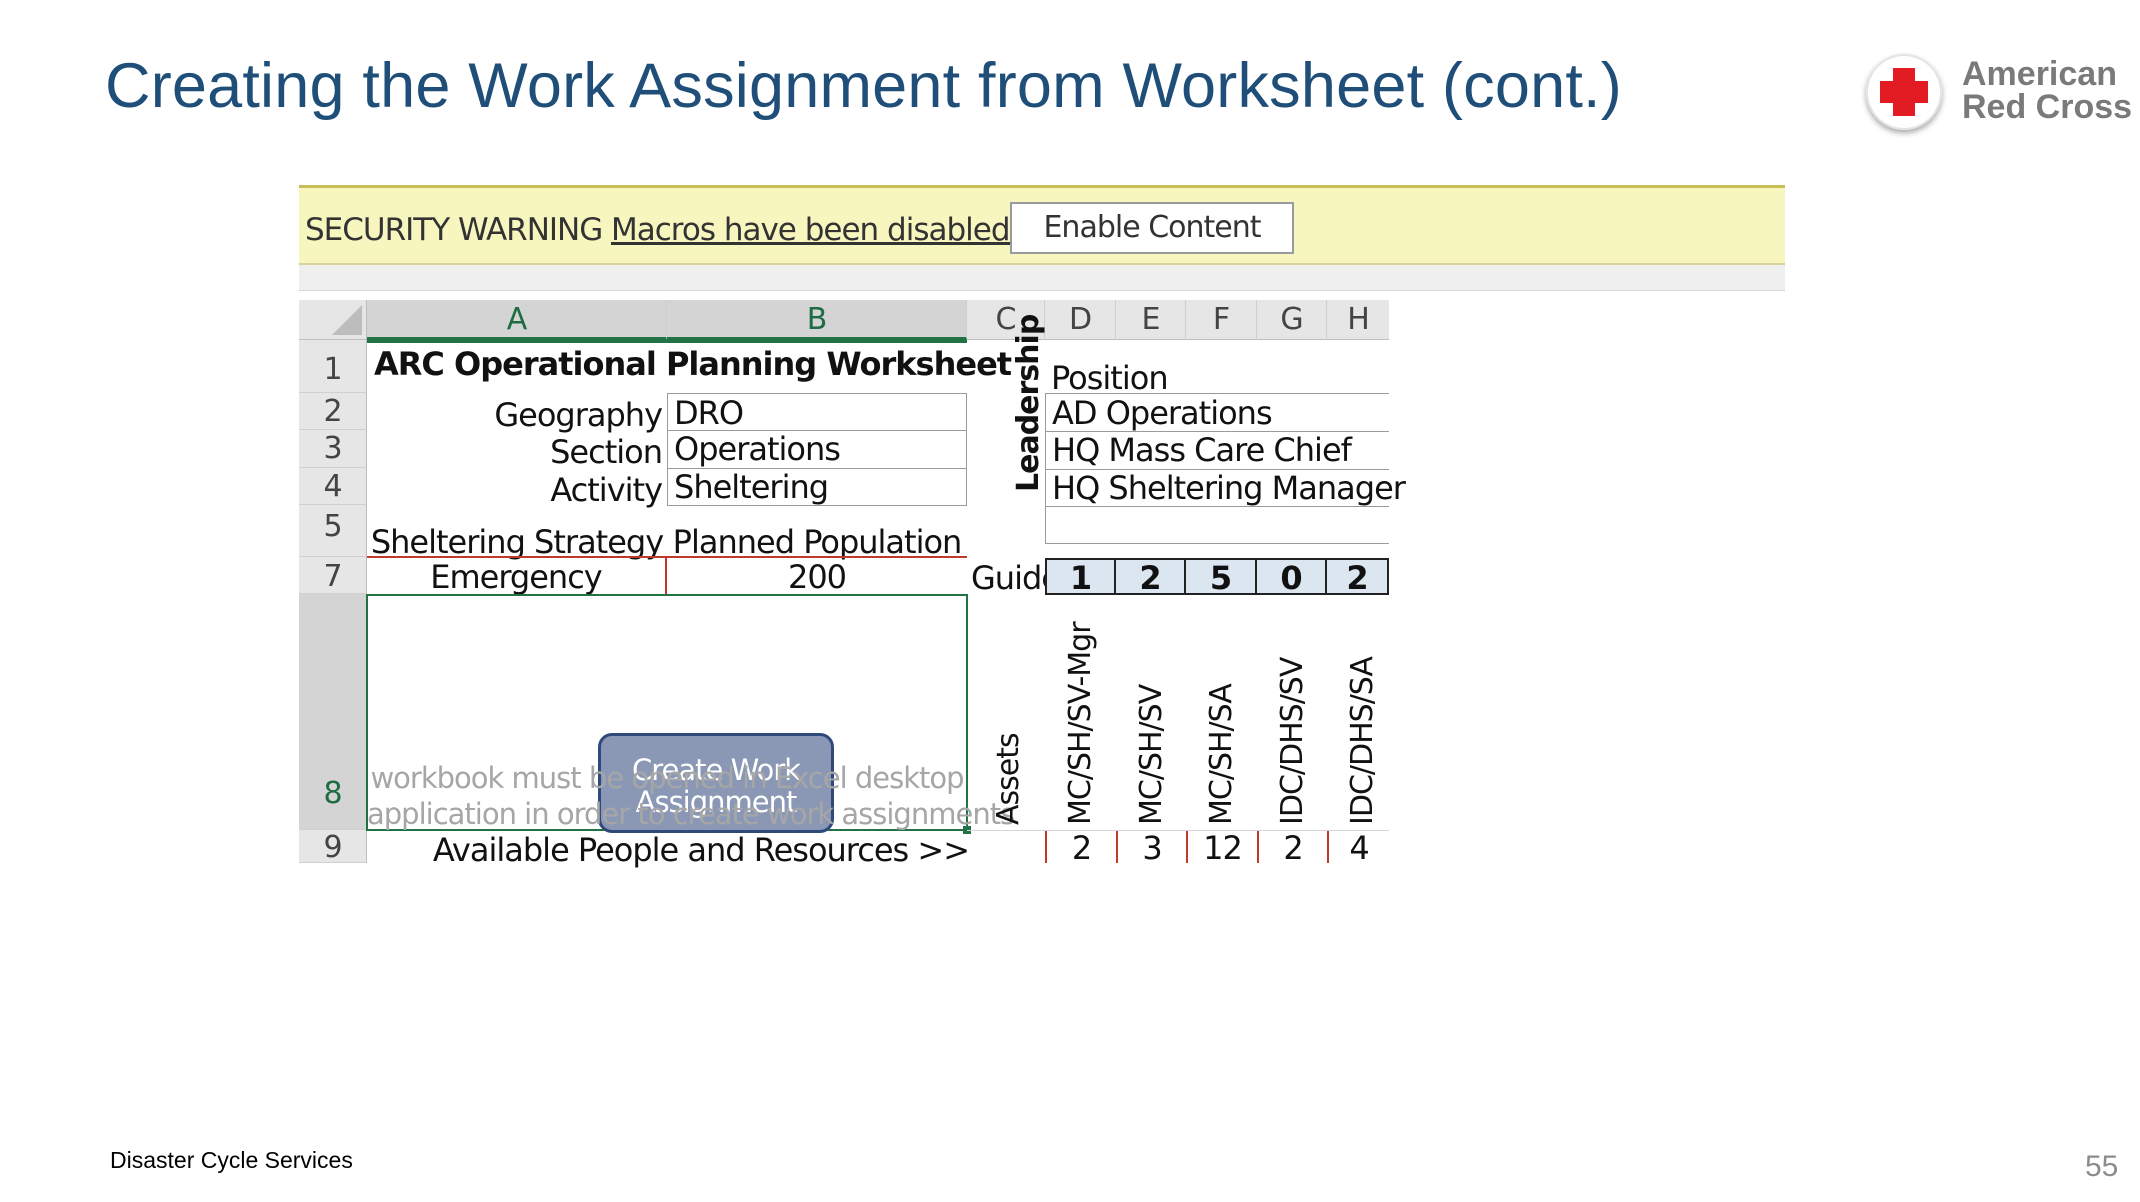  Describe the element at coordinates (1292, 577) in the screenshot. I see `guide-value-g: 0` at that location.